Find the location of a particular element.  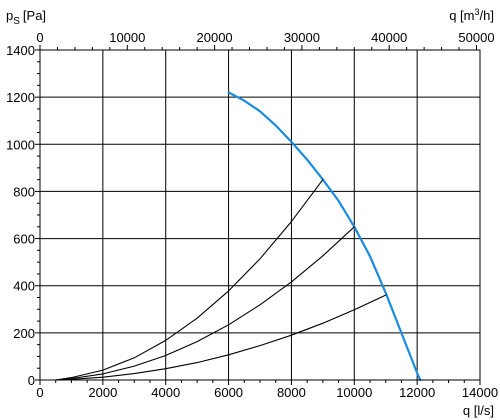

y-tick-label: 1000 is located at coordinates (20, 144).